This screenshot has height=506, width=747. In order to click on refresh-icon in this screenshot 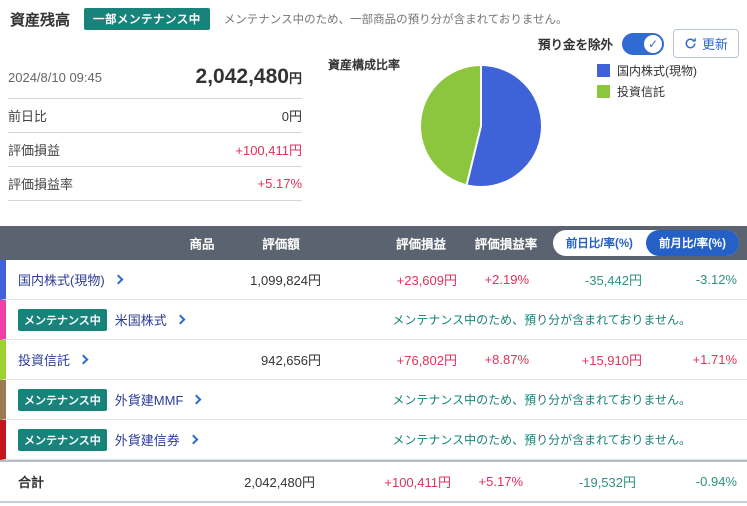, I will do `click(690, 43)`.